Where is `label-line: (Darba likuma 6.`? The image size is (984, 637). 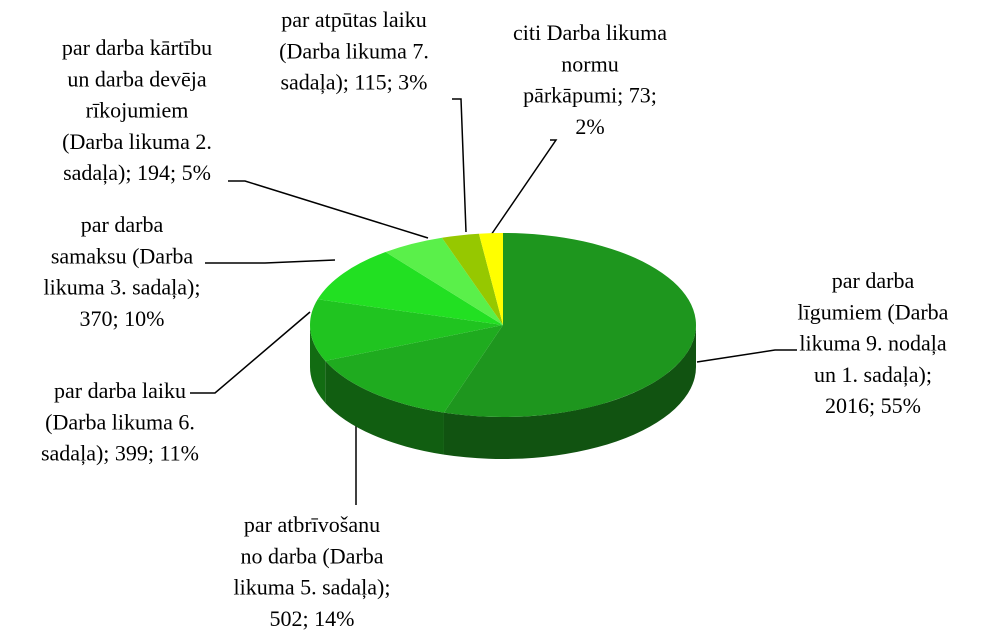
label-line: (Darba likuma 6. is located at coordinates (120, 421).